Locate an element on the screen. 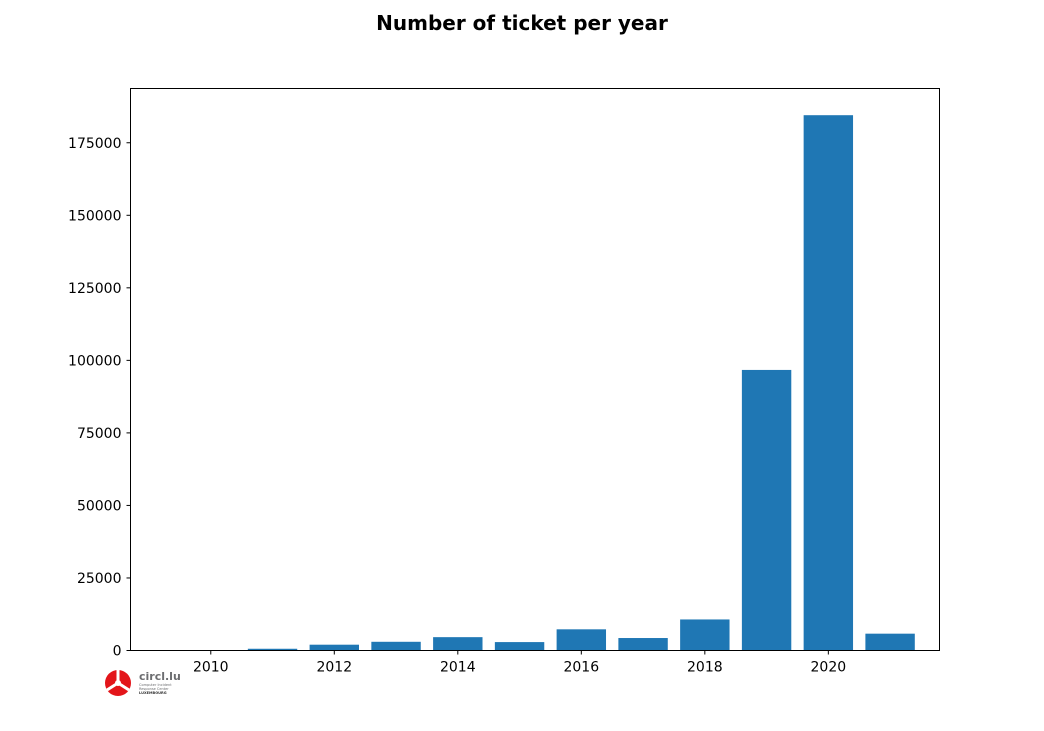  y-tick-label: 125000 is located at coordinates (94, 289).